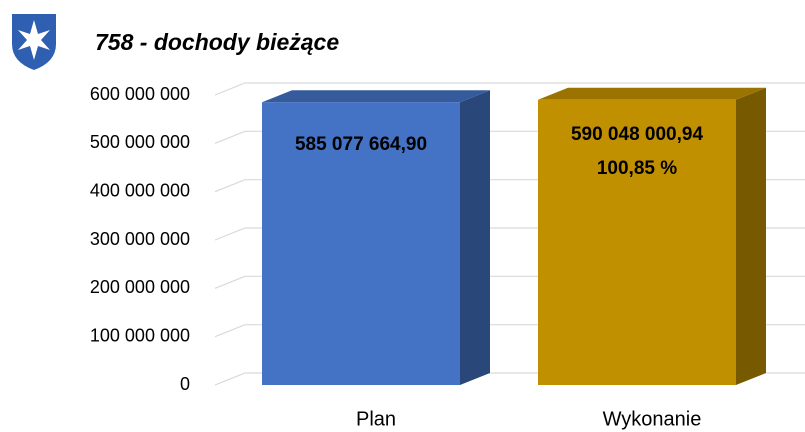 This screenshot has width=805, height=432. What do you see at coordinates (637, 134) in the screenshot?
I see `data-label: 590 048 000,94` at bounding box center [637, 134].